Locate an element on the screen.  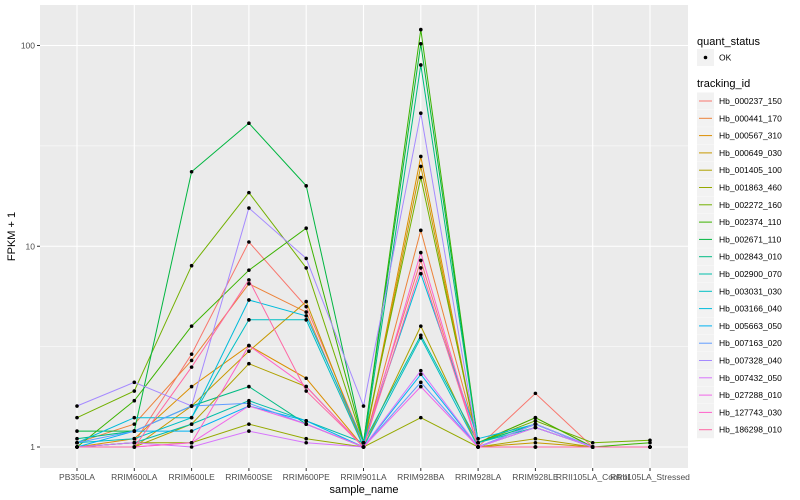
point-legend-title: quant_status is located at coordinates (728, 42).